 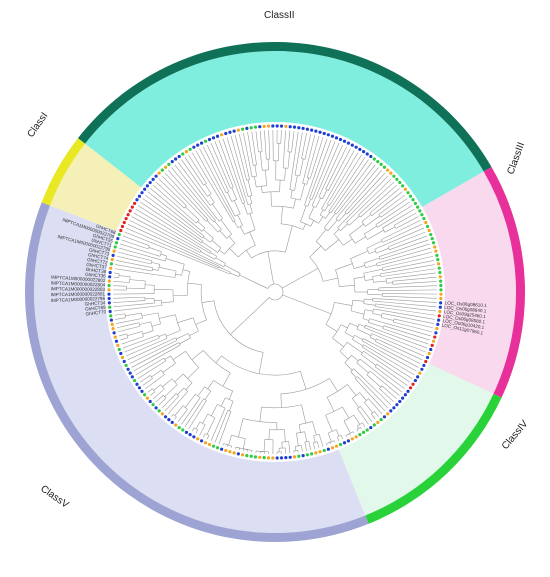 I want to click on leaf-label: GhHCT70, so click(x=96, y=312).